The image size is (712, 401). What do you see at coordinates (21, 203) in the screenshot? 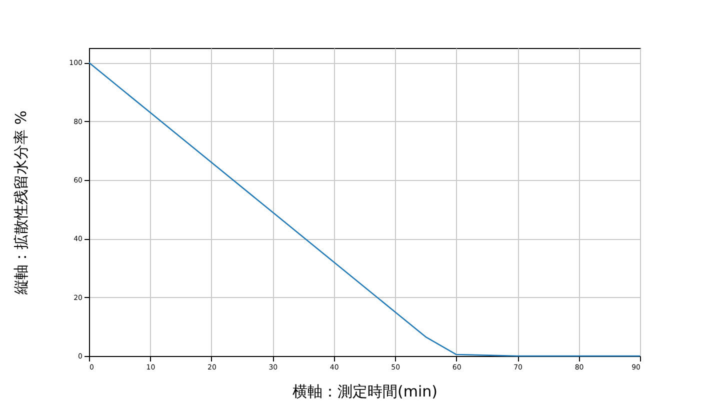
I see `y-axis-title: 縦軸：拡散性残留水分率 %` at bounding box center [21, 203].